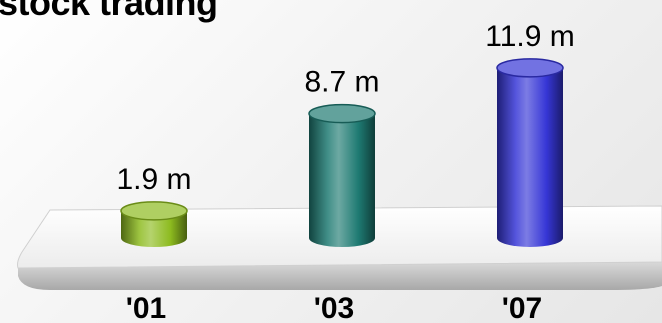 The width and height of the screenshot is (662, 323). Describe the element at coordinates (341, 82) in the screenshot. I see `data-label-1: 8.7 m` at that location.